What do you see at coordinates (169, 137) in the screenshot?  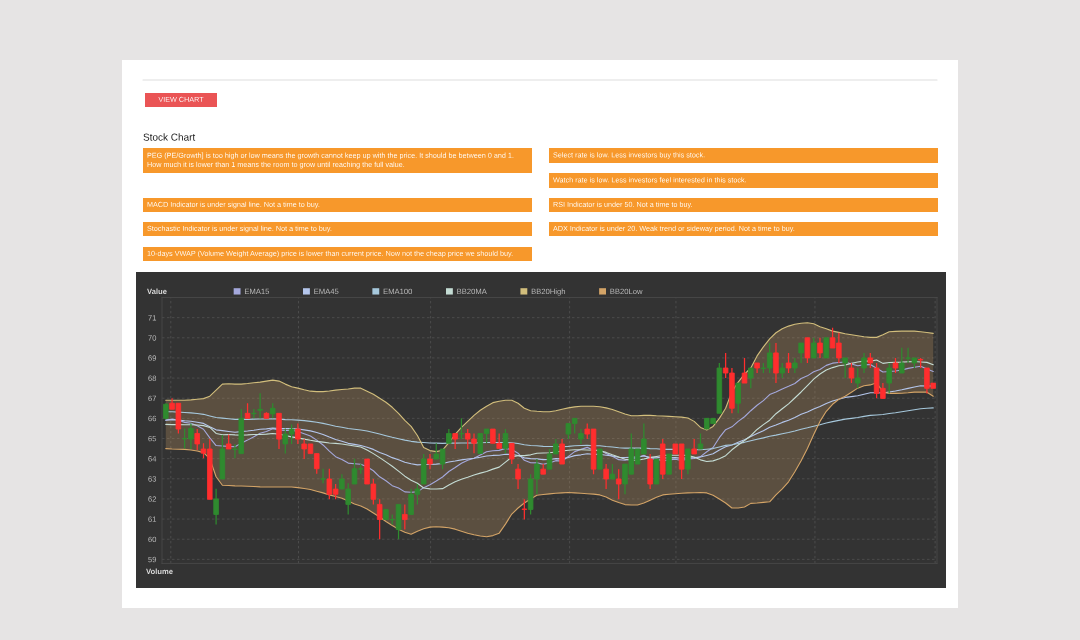 I see `chart-title: Stock Chart` at bounding box center [169, 137].